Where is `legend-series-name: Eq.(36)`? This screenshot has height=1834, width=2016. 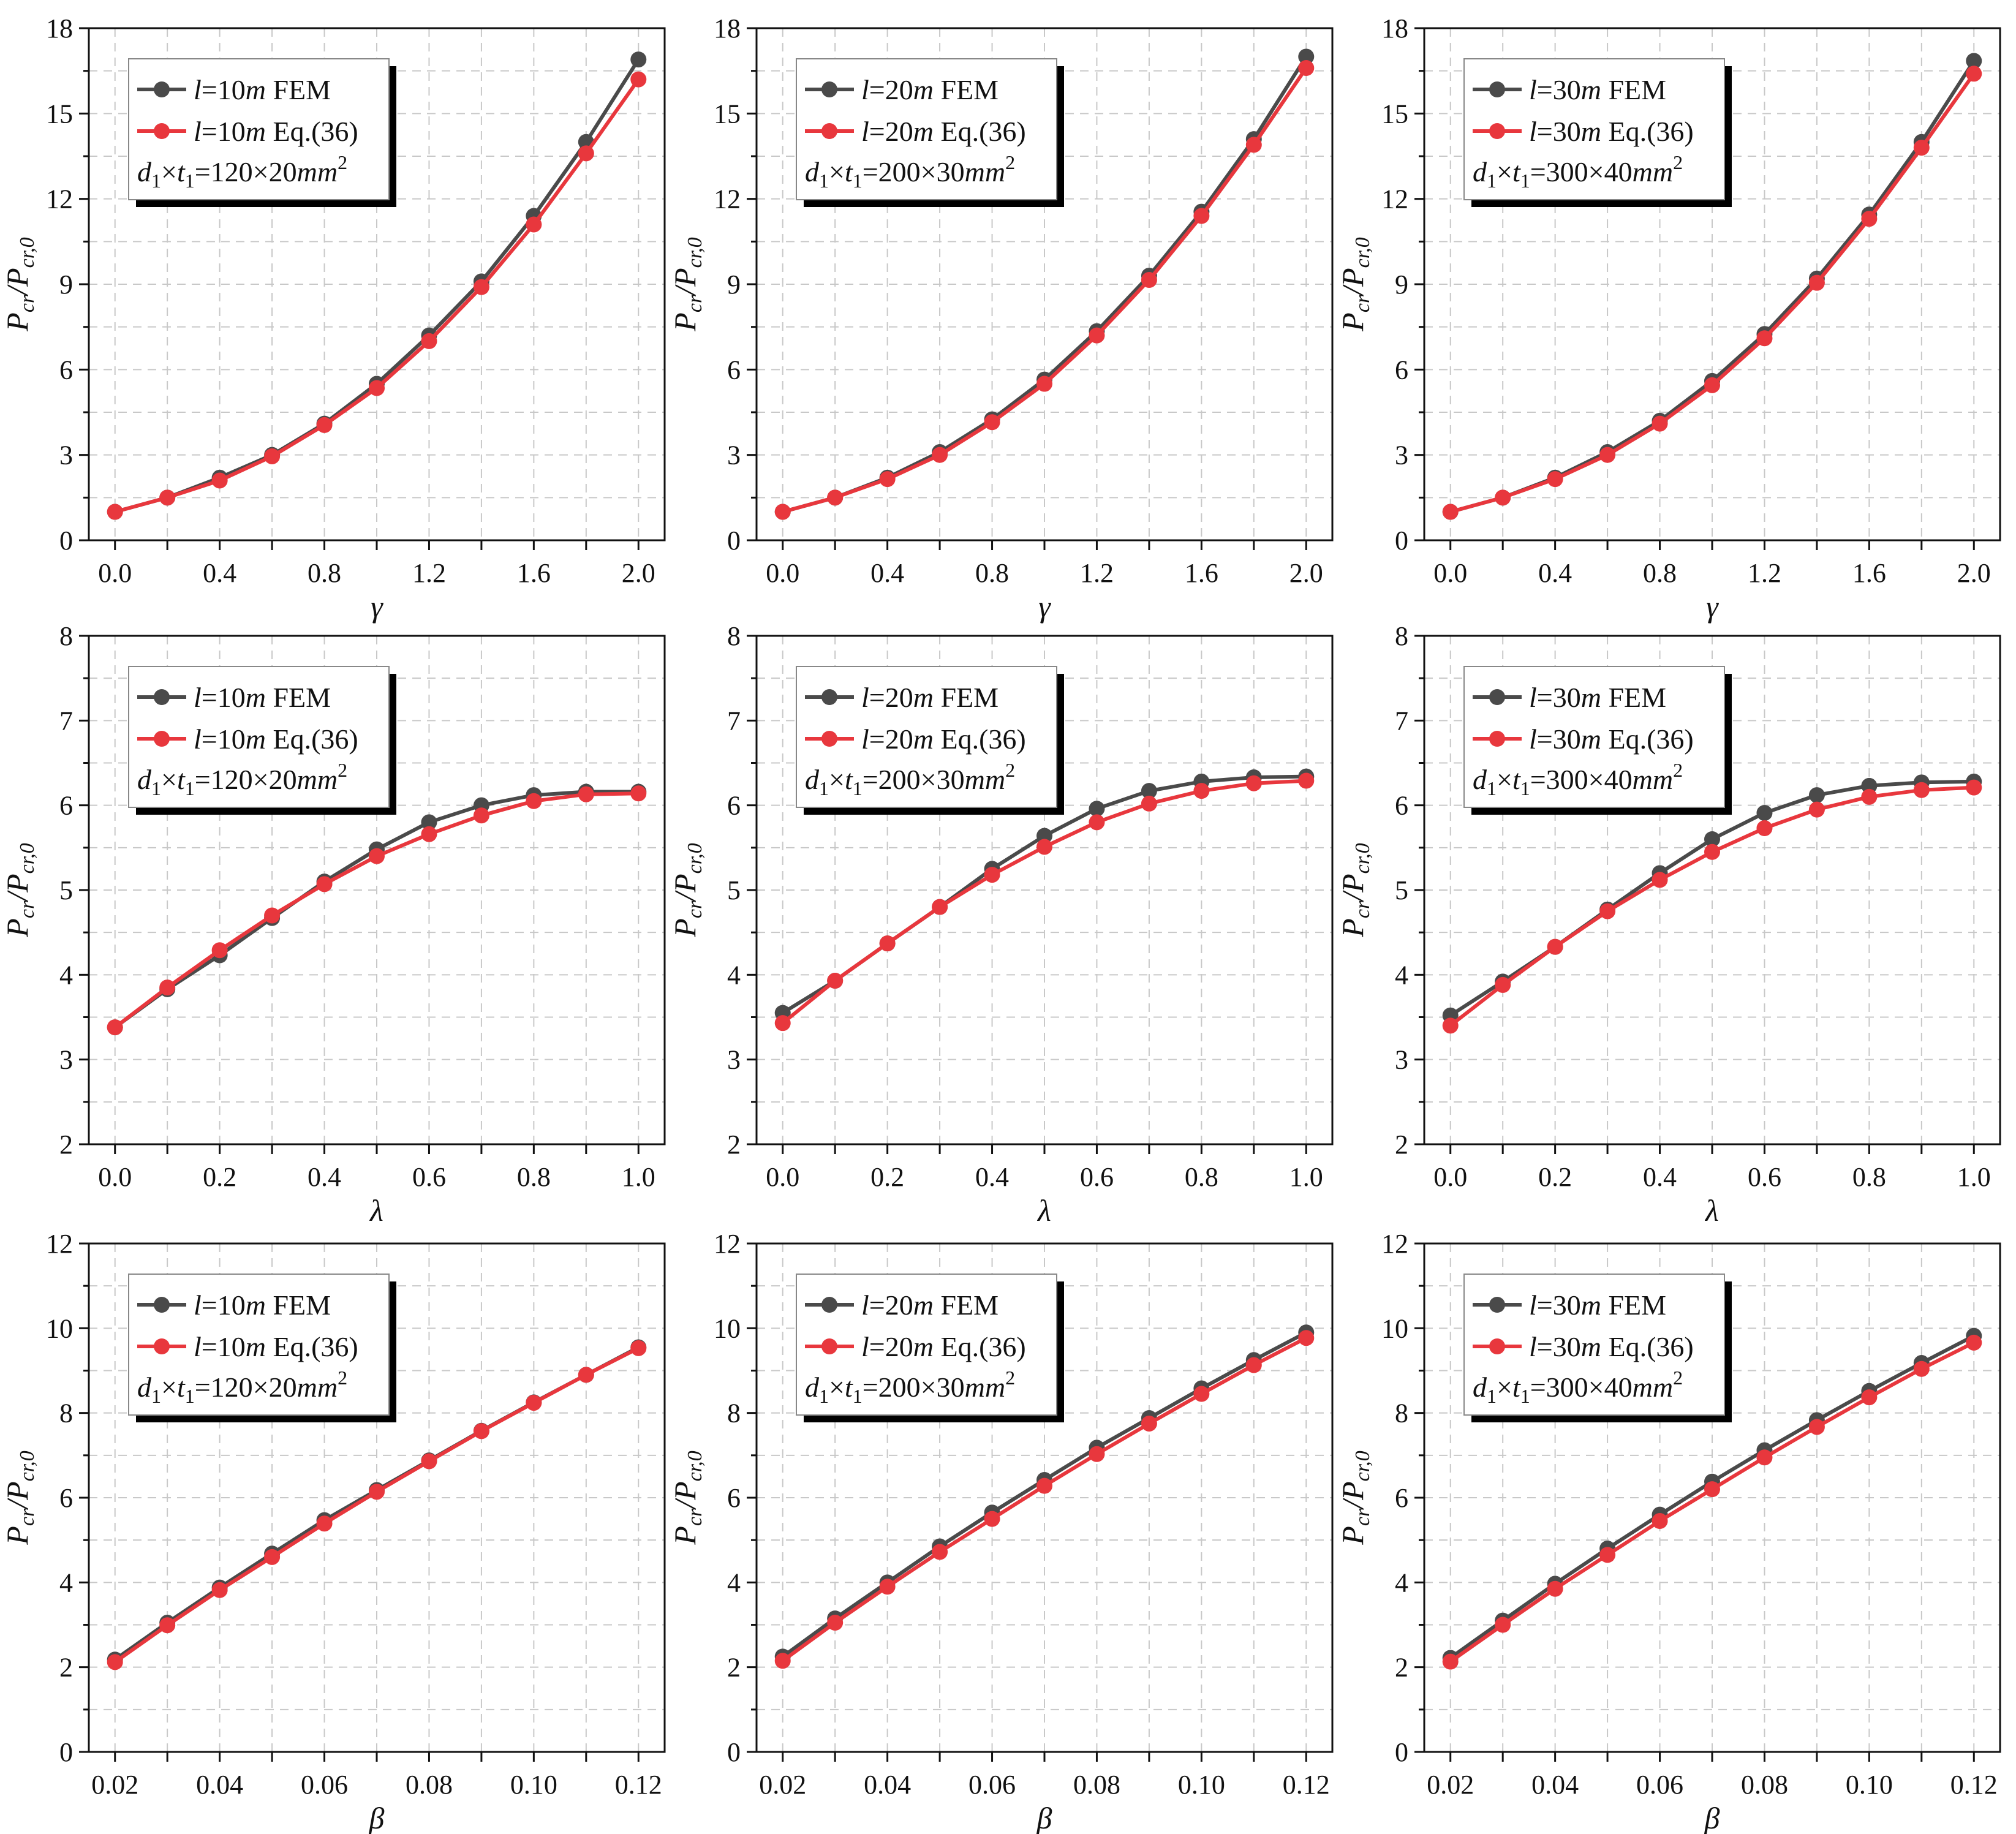
legend-series-name: Eq.(36) is located at coordinates (315, 132).